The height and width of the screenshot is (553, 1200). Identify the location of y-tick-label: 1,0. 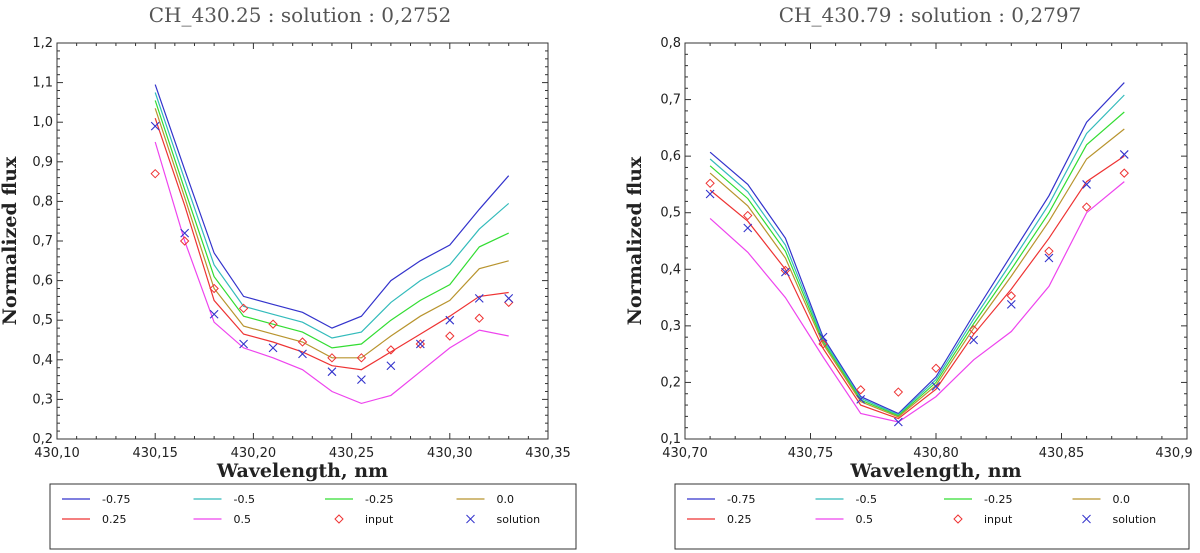
(42, 122).